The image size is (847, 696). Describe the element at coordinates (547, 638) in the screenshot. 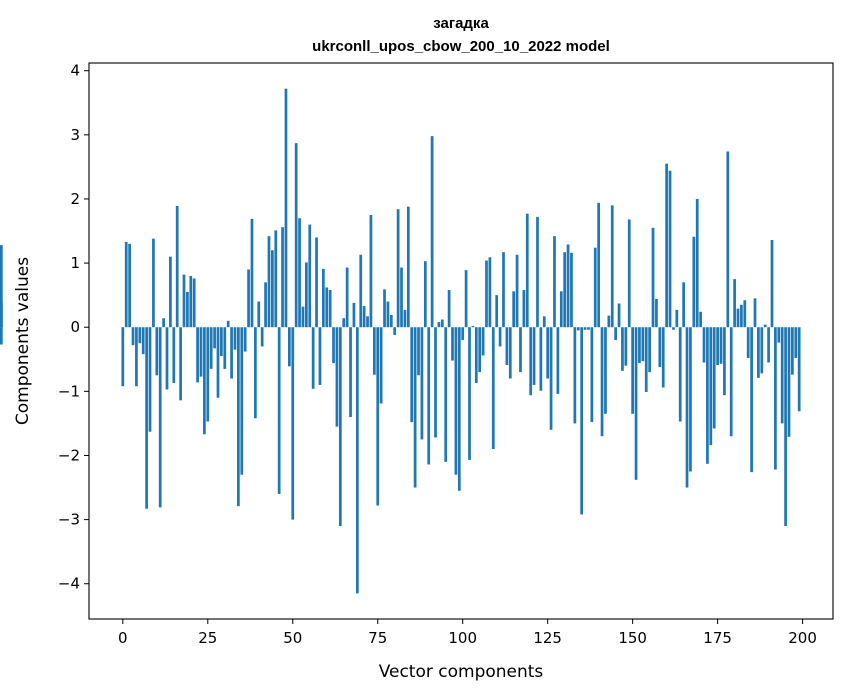

I see `x-tick-label: 125` at that location.